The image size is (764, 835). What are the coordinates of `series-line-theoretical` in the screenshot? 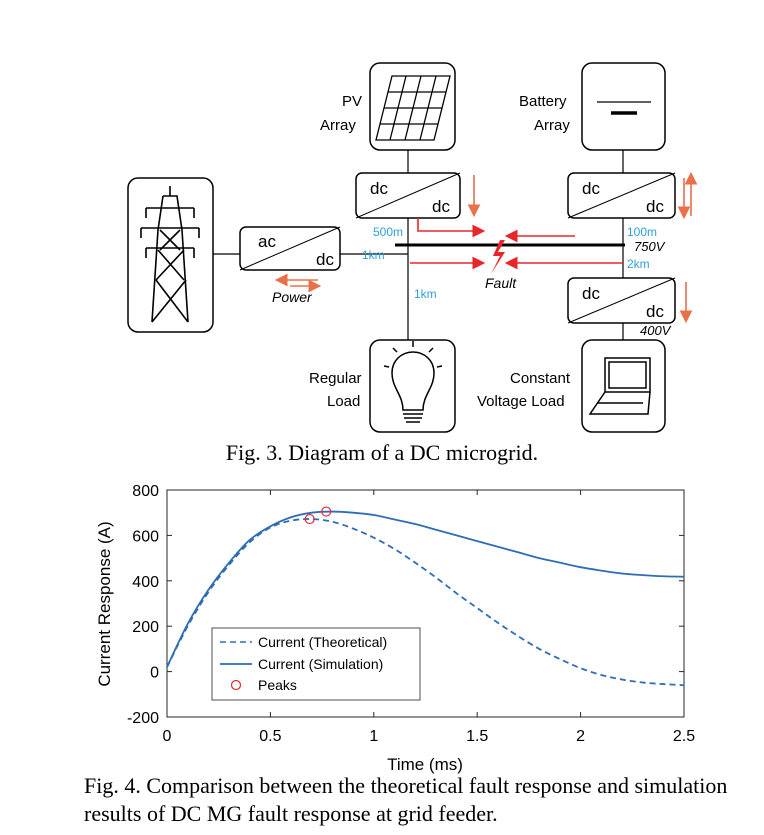 It's located at (425, 602).